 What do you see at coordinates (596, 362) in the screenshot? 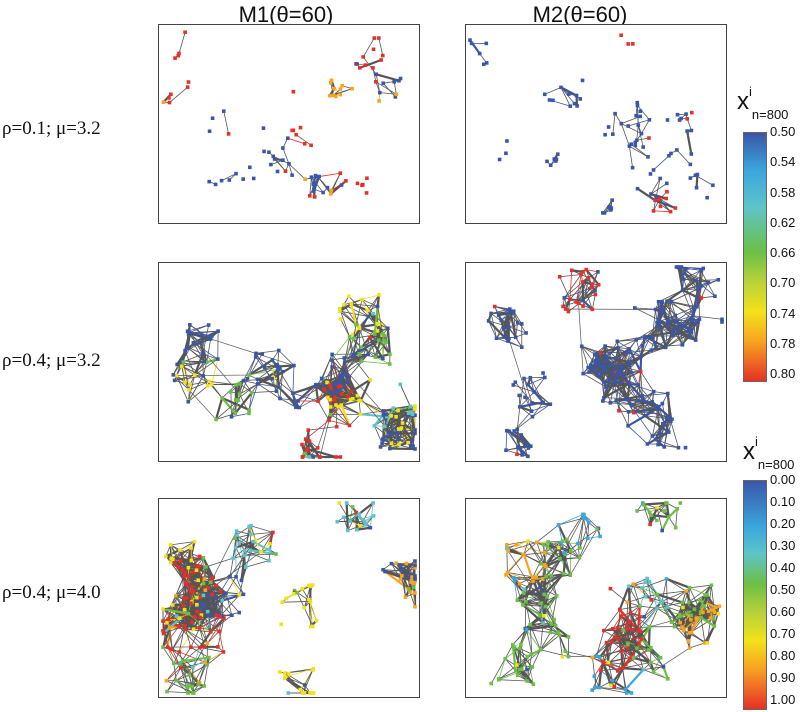
I see `network-panel-r2-m2` at bounding box center [596, 362].